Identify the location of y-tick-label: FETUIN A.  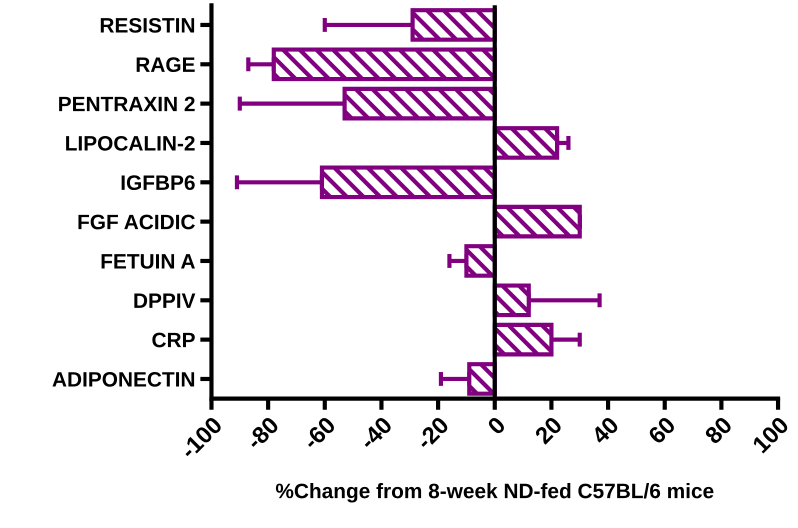
(148, 261).